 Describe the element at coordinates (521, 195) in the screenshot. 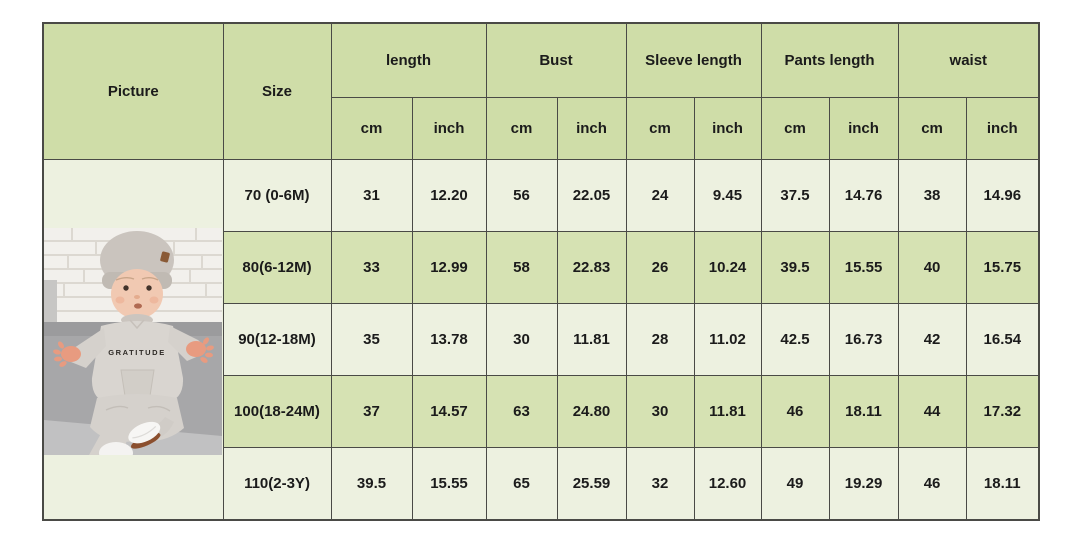

I see `value-cell: 56` at that location.